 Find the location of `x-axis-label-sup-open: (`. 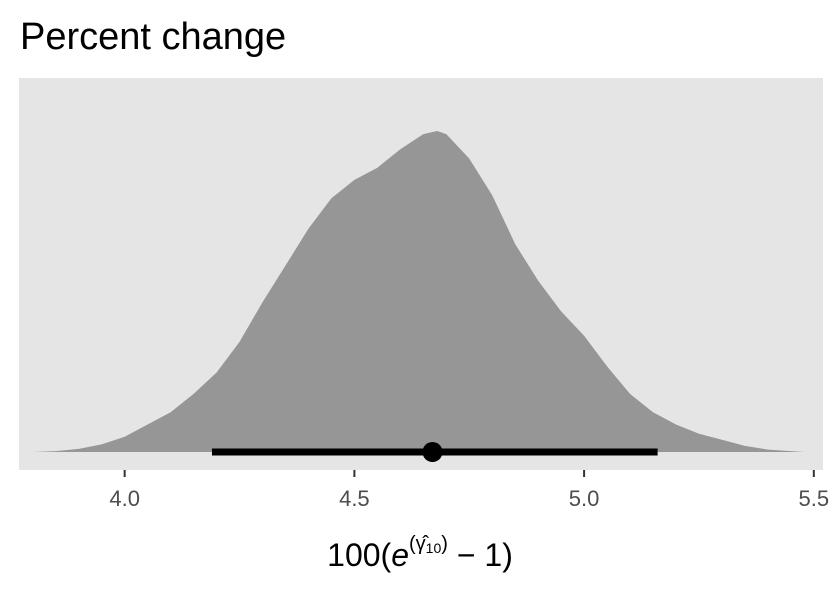

x-axis-label-sup-open: ( is located at coordinates (412, 544).